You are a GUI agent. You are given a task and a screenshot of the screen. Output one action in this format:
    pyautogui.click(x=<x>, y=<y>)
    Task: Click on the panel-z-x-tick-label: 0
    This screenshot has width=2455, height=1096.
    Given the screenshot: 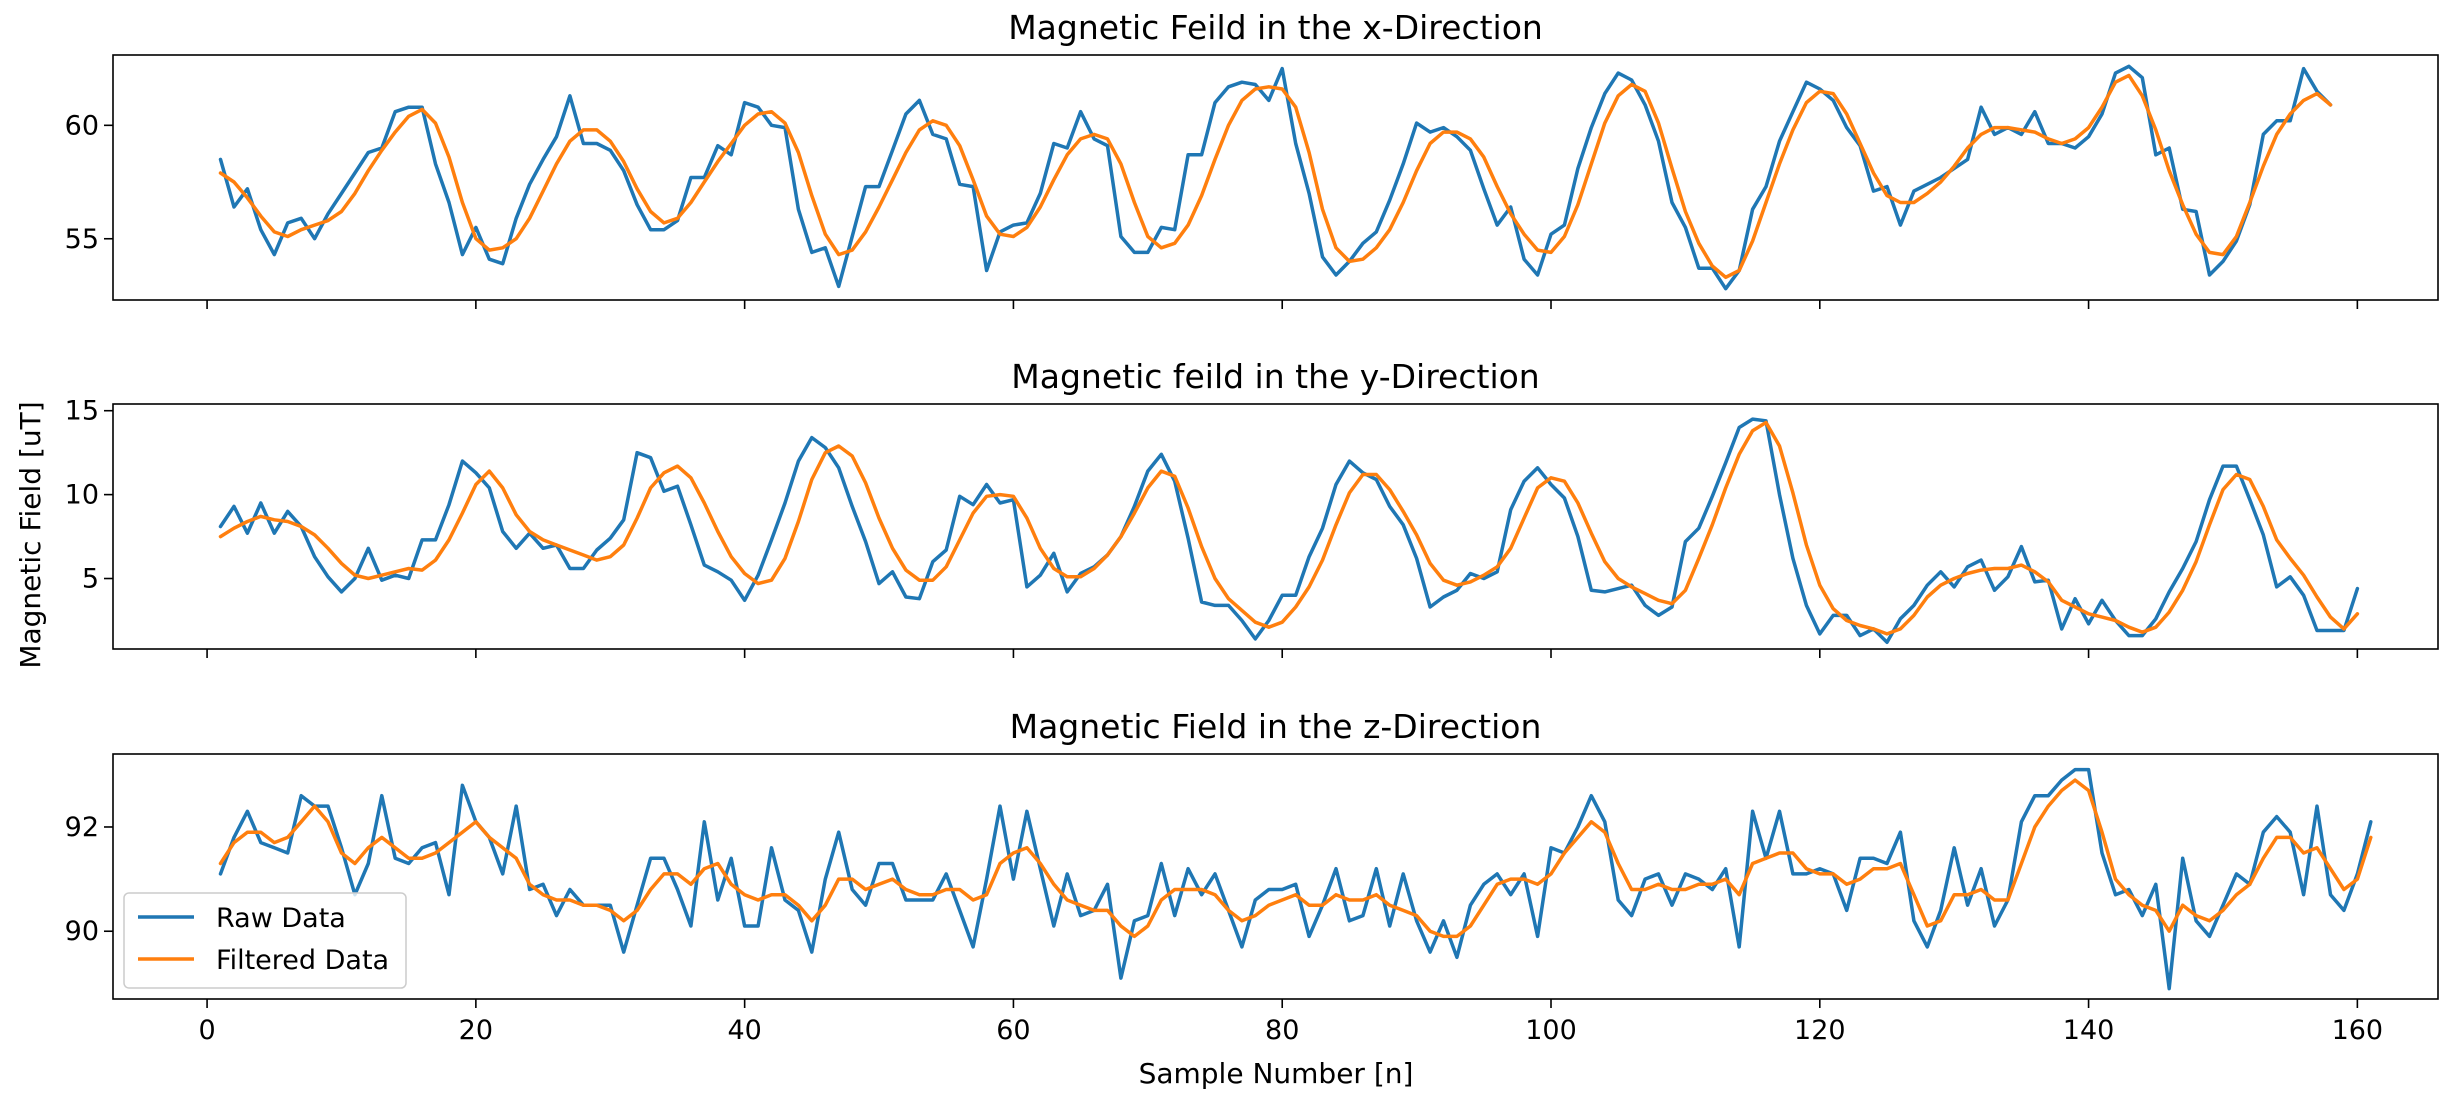 What is the action you would take?
    pyautogui.click(x=206, y=1030)
    